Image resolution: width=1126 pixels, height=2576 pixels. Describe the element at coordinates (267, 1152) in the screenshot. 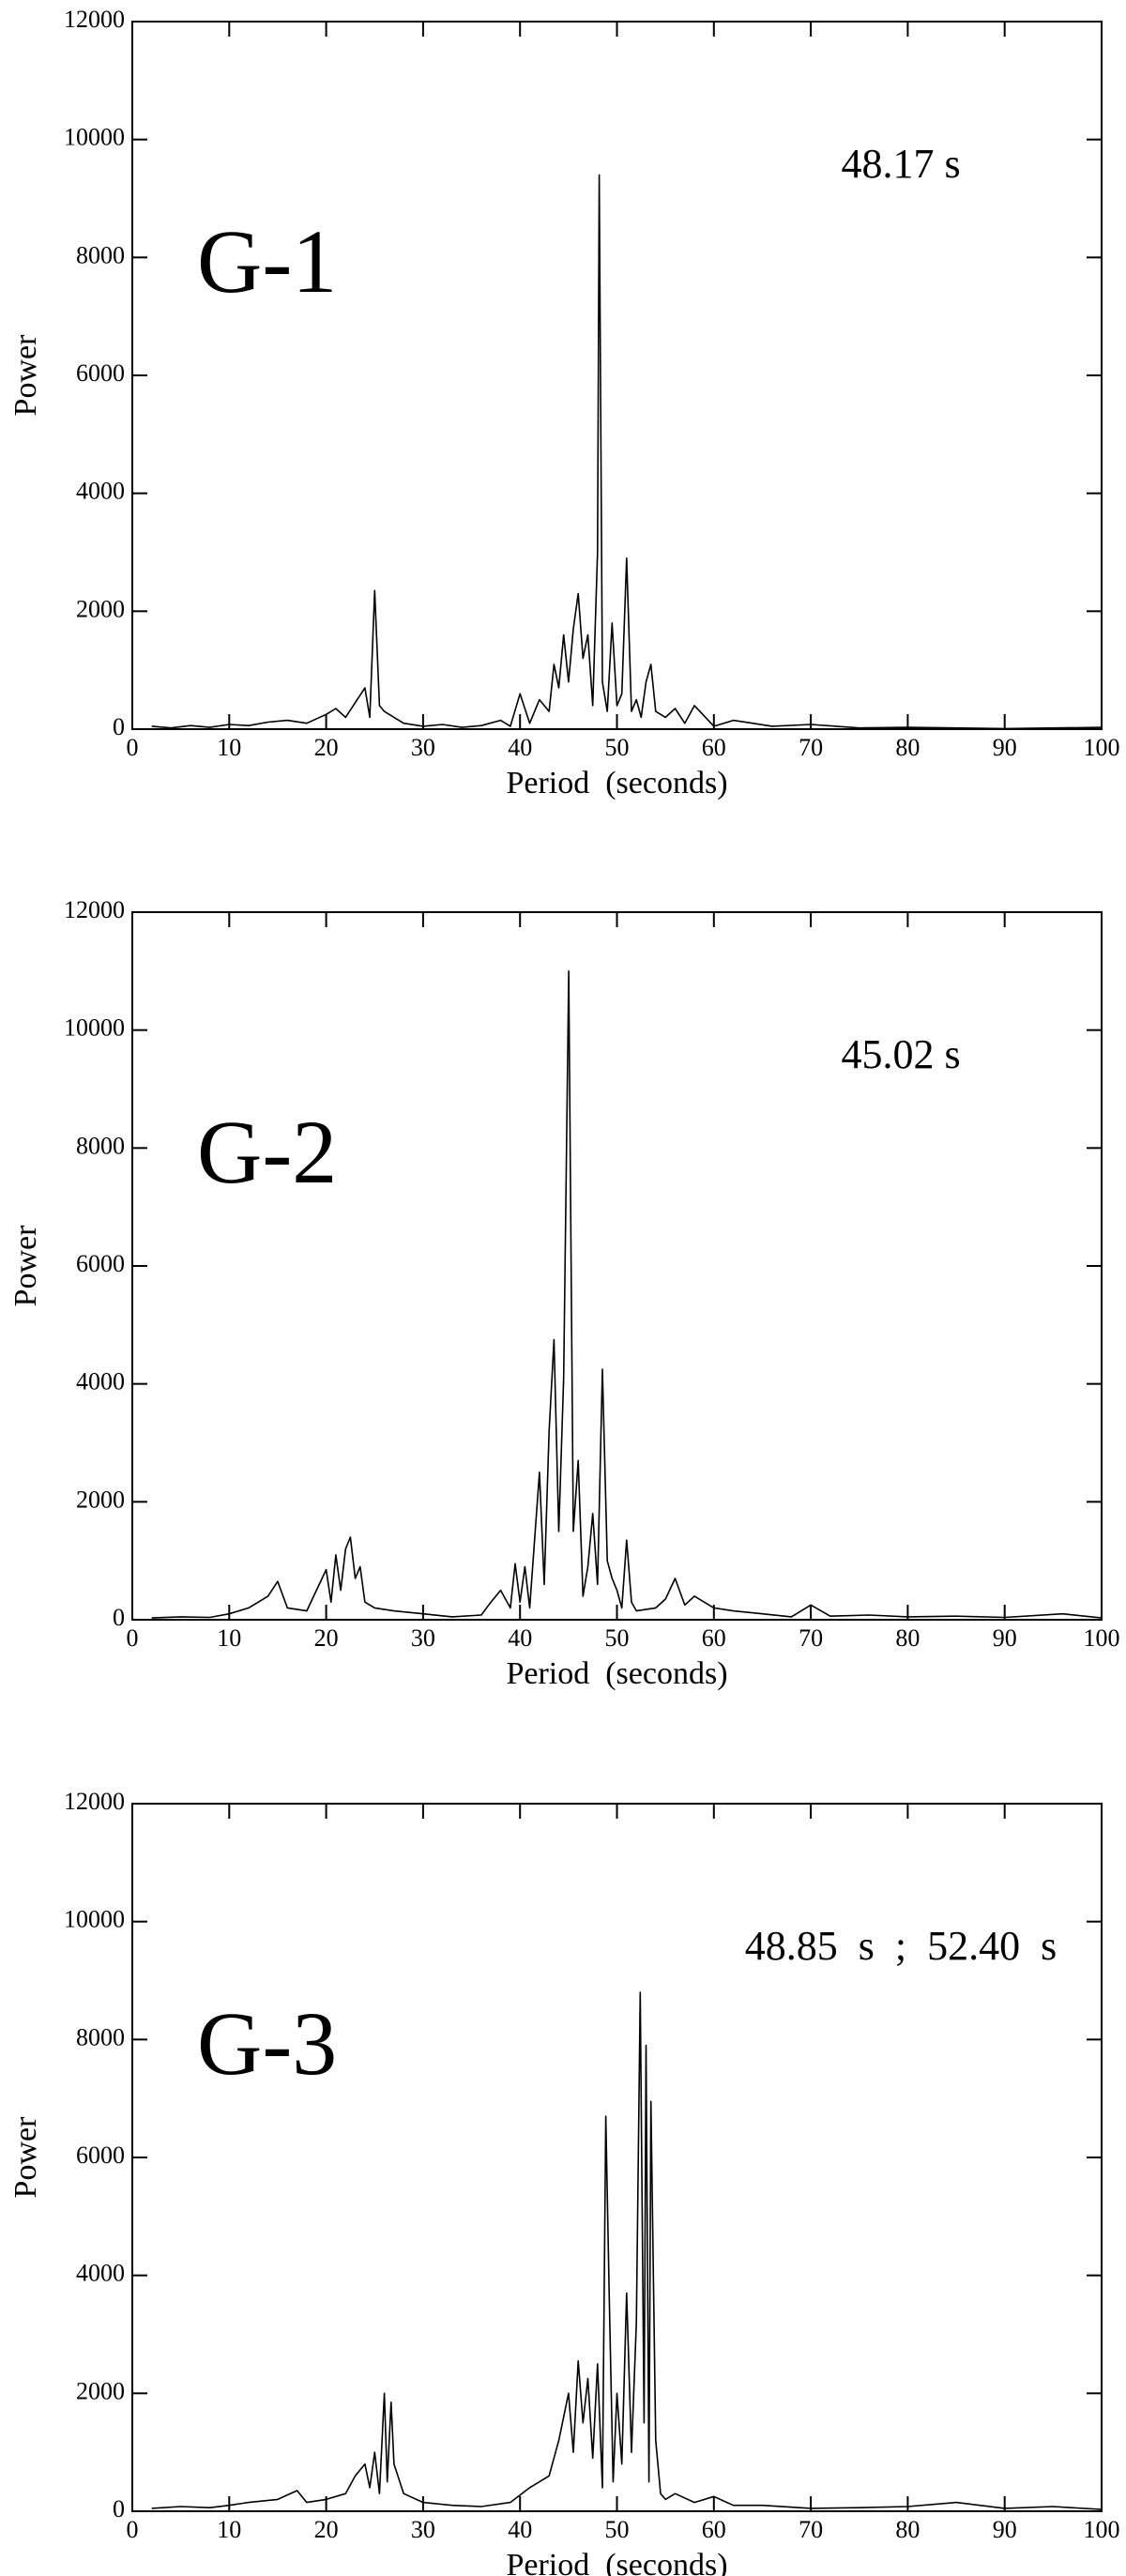

I see `panel-label: G-2` at that location.